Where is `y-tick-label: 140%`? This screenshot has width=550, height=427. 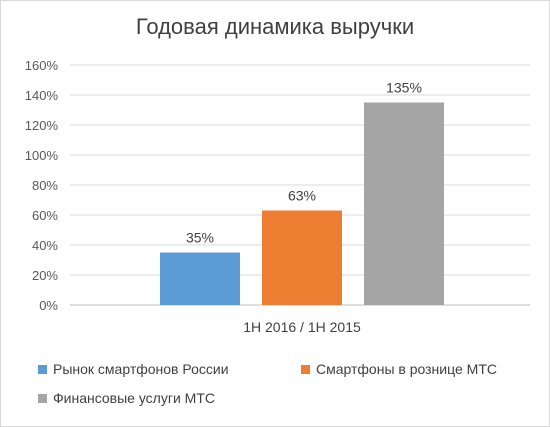
y-tick-label: 140% is located at coordinates (42, 95).